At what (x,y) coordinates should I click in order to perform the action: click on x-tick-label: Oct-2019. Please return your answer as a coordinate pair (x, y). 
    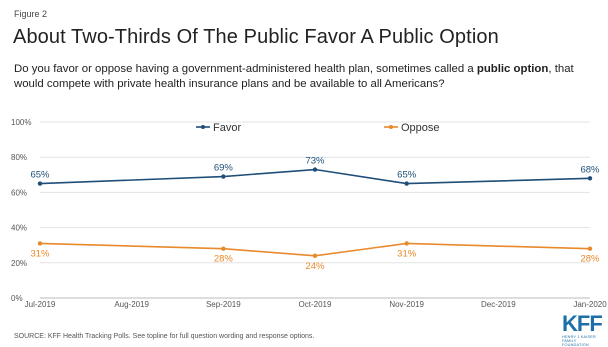
    Looking at the image, I should click on (315, 304).